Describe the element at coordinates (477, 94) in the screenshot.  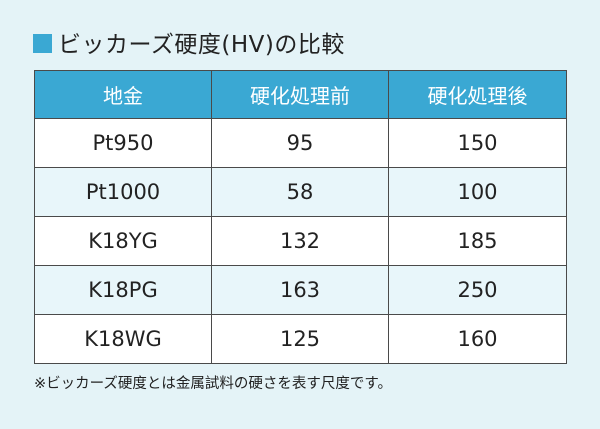
I see `header-after: 硬化処理後` at that location.